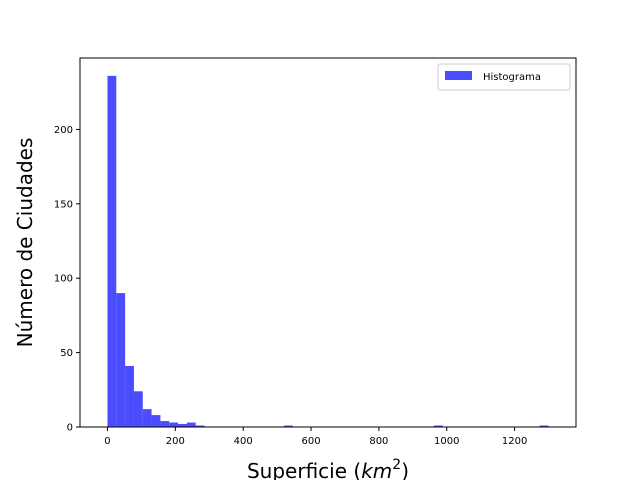  I want to click on y-tick-label: 0, so click(70, 428).